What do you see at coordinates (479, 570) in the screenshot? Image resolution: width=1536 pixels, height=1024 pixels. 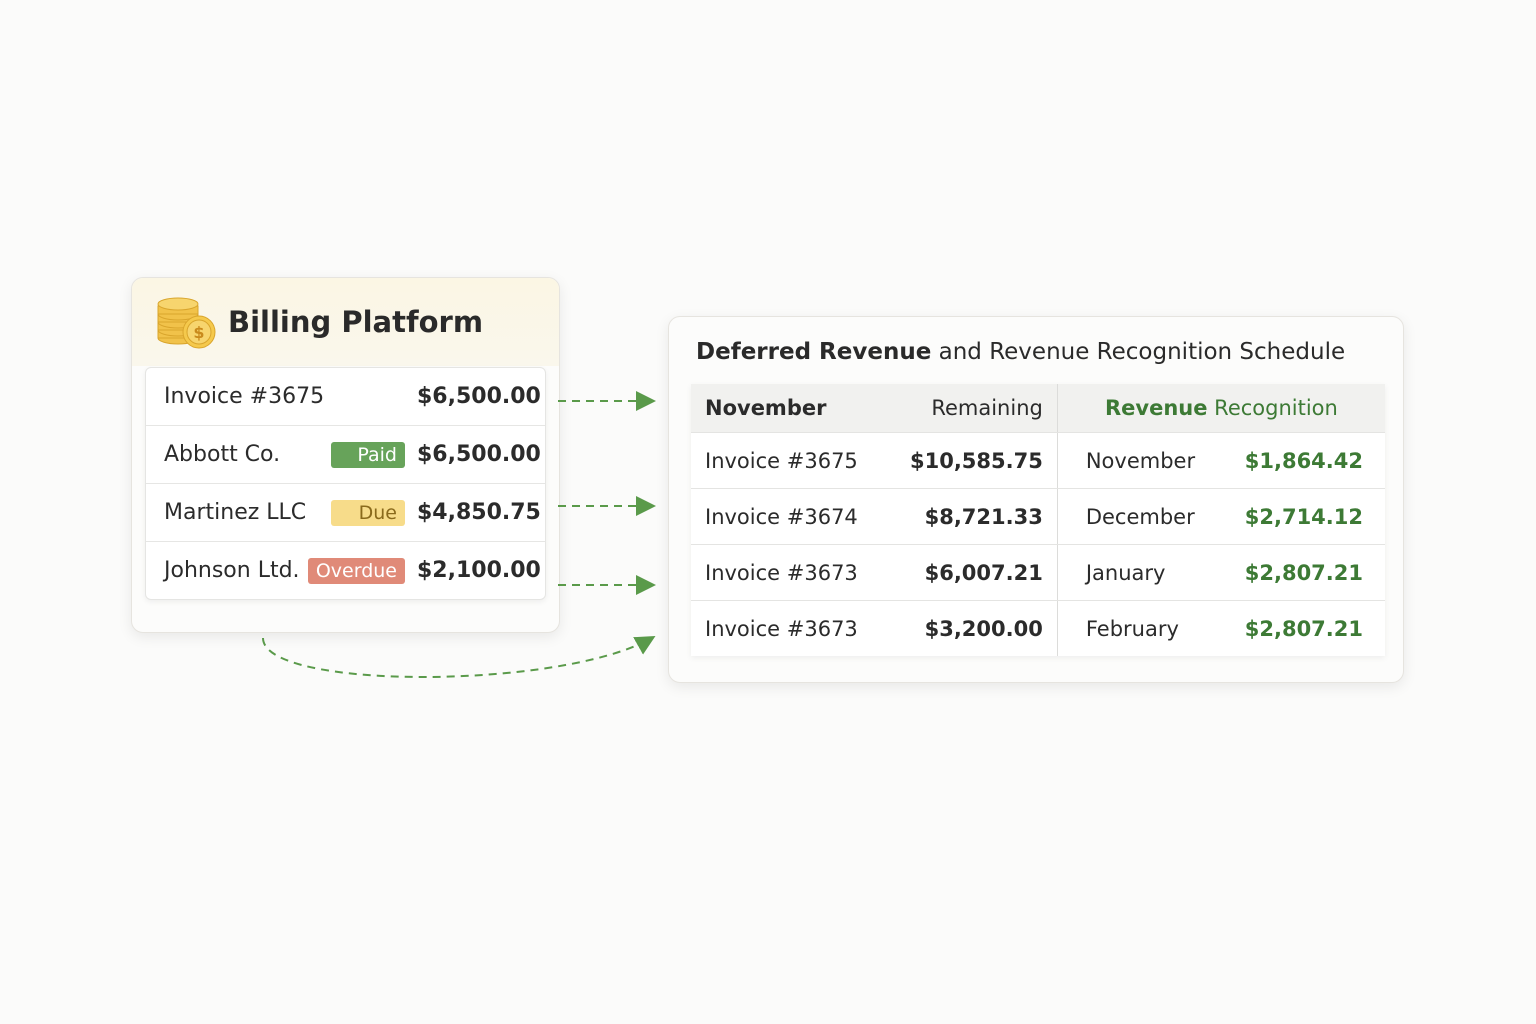 I see `invoice-amount: $2,100.00` at bounding box center [479, 570].